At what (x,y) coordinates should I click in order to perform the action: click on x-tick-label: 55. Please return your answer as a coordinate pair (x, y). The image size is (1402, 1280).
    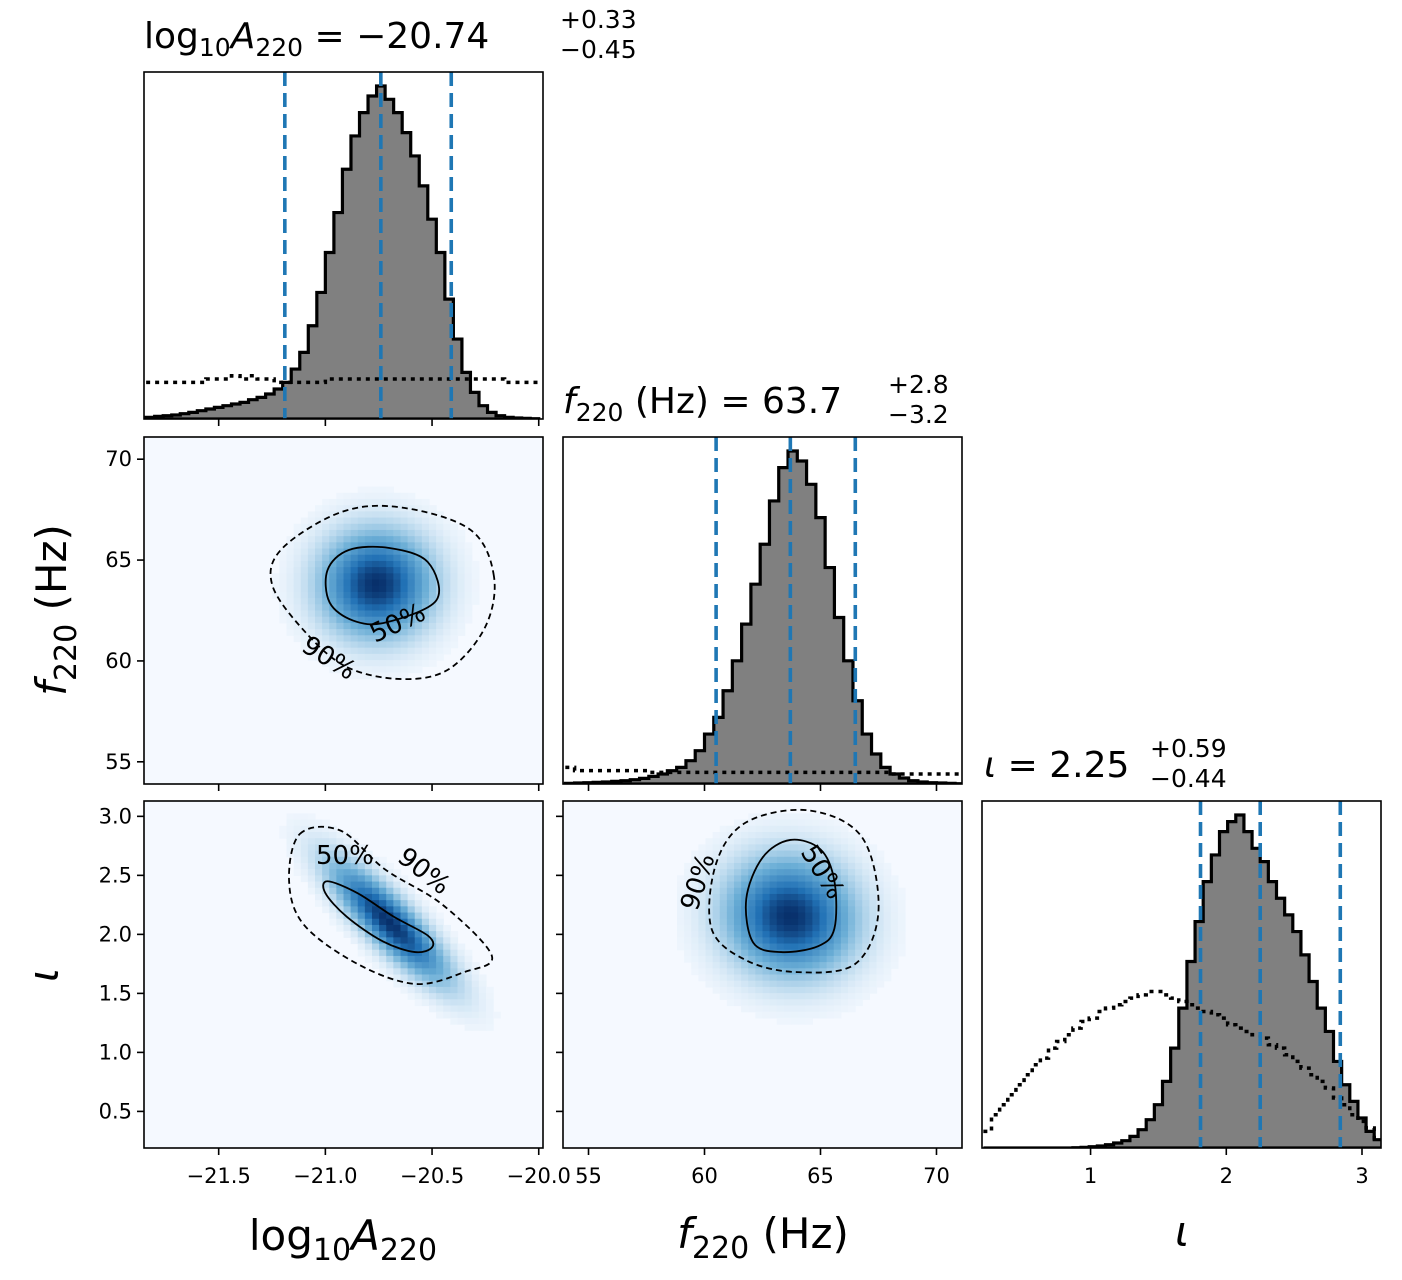
    Looking at the image, I should click on (588, 1176).